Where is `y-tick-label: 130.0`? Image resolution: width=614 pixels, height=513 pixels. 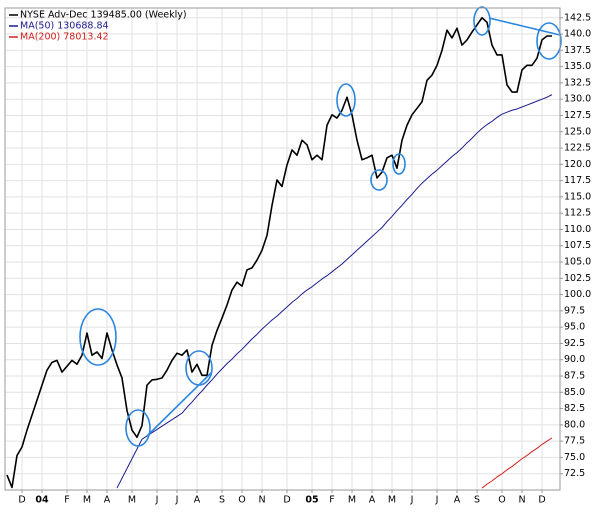
y-tick-label: 130.0 is located at coordinates (577, 99).